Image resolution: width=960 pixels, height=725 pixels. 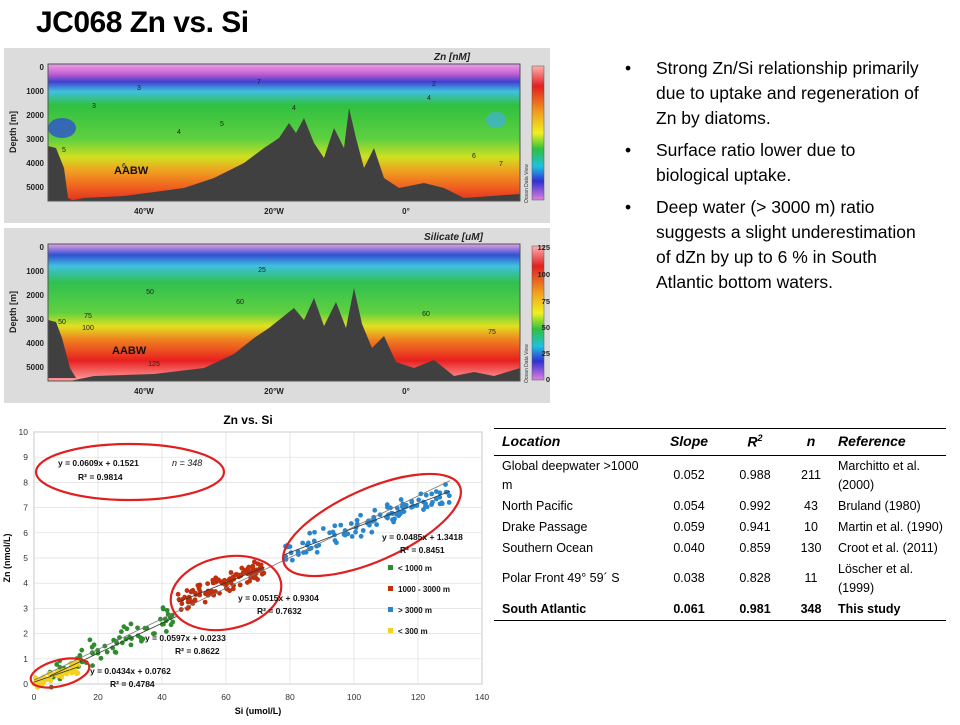 What do you see at coordinates (25, 457) in the screenshot?
I see `y-tick-label: 9` at bounding box center [25, 457].